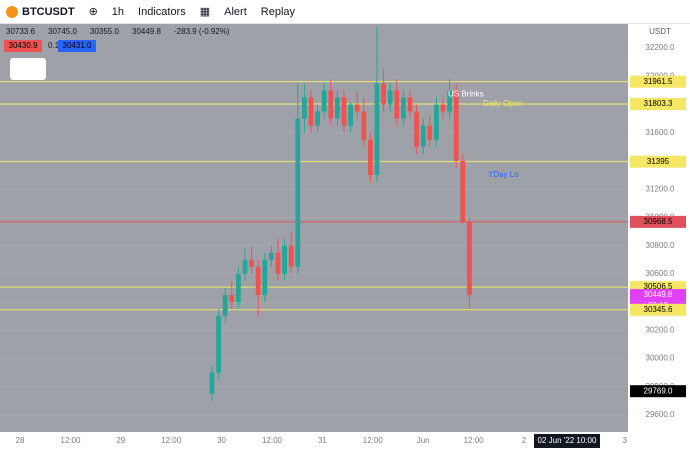  Describe the element at coordinates (524, 440) in the screenshot. I see `x-tick-label: 2` at that location.